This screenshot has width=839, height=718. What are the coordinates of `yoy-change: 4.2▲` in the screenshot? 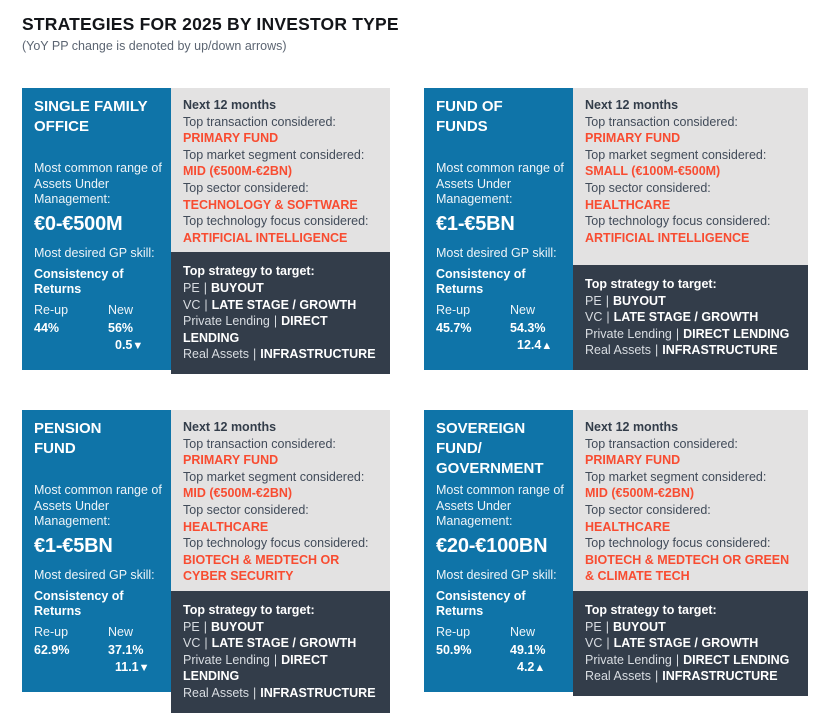 It's located at (537, 668).